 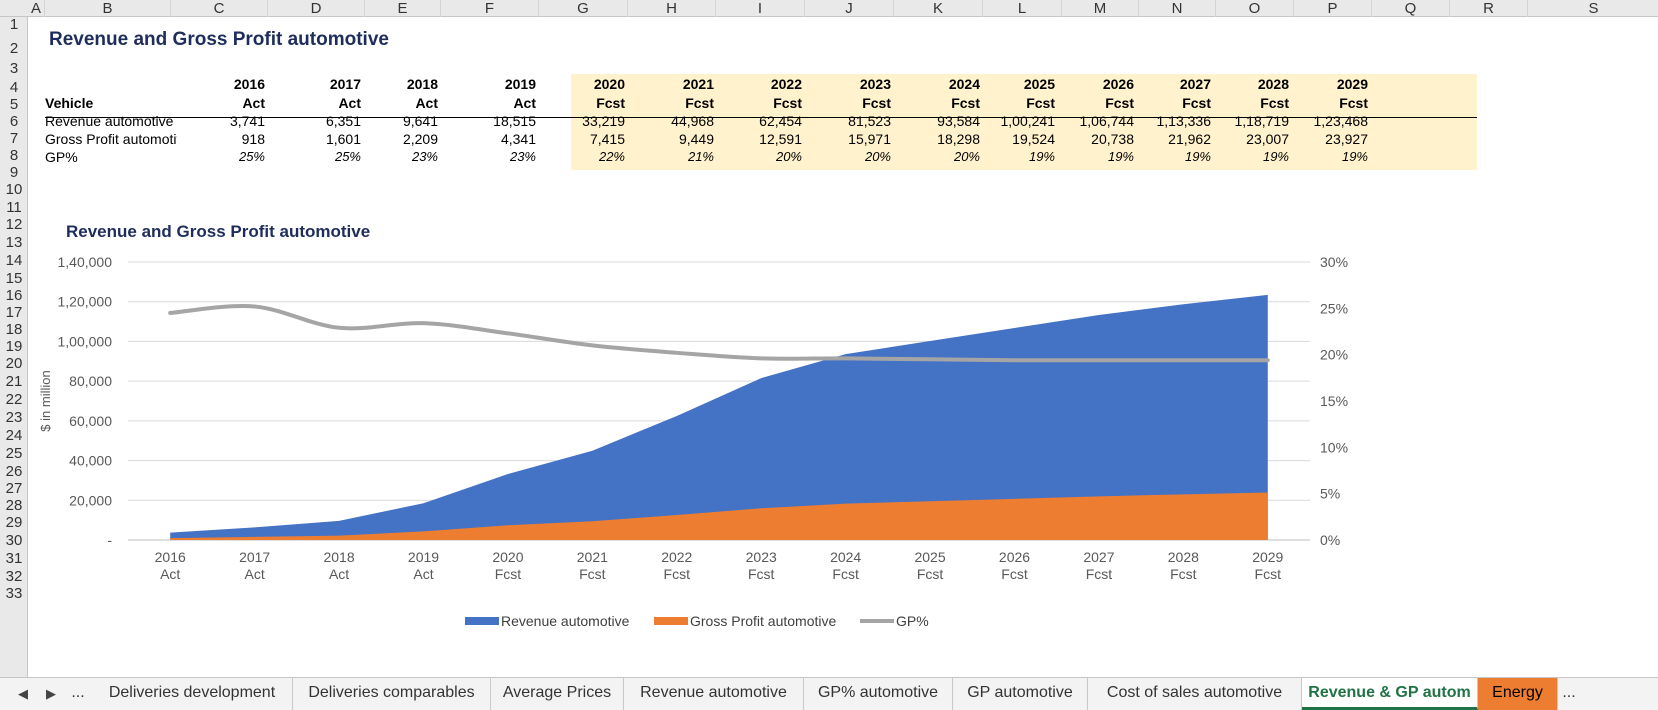 I want to click on row-header-23: 23, so click(x=14, y=417).